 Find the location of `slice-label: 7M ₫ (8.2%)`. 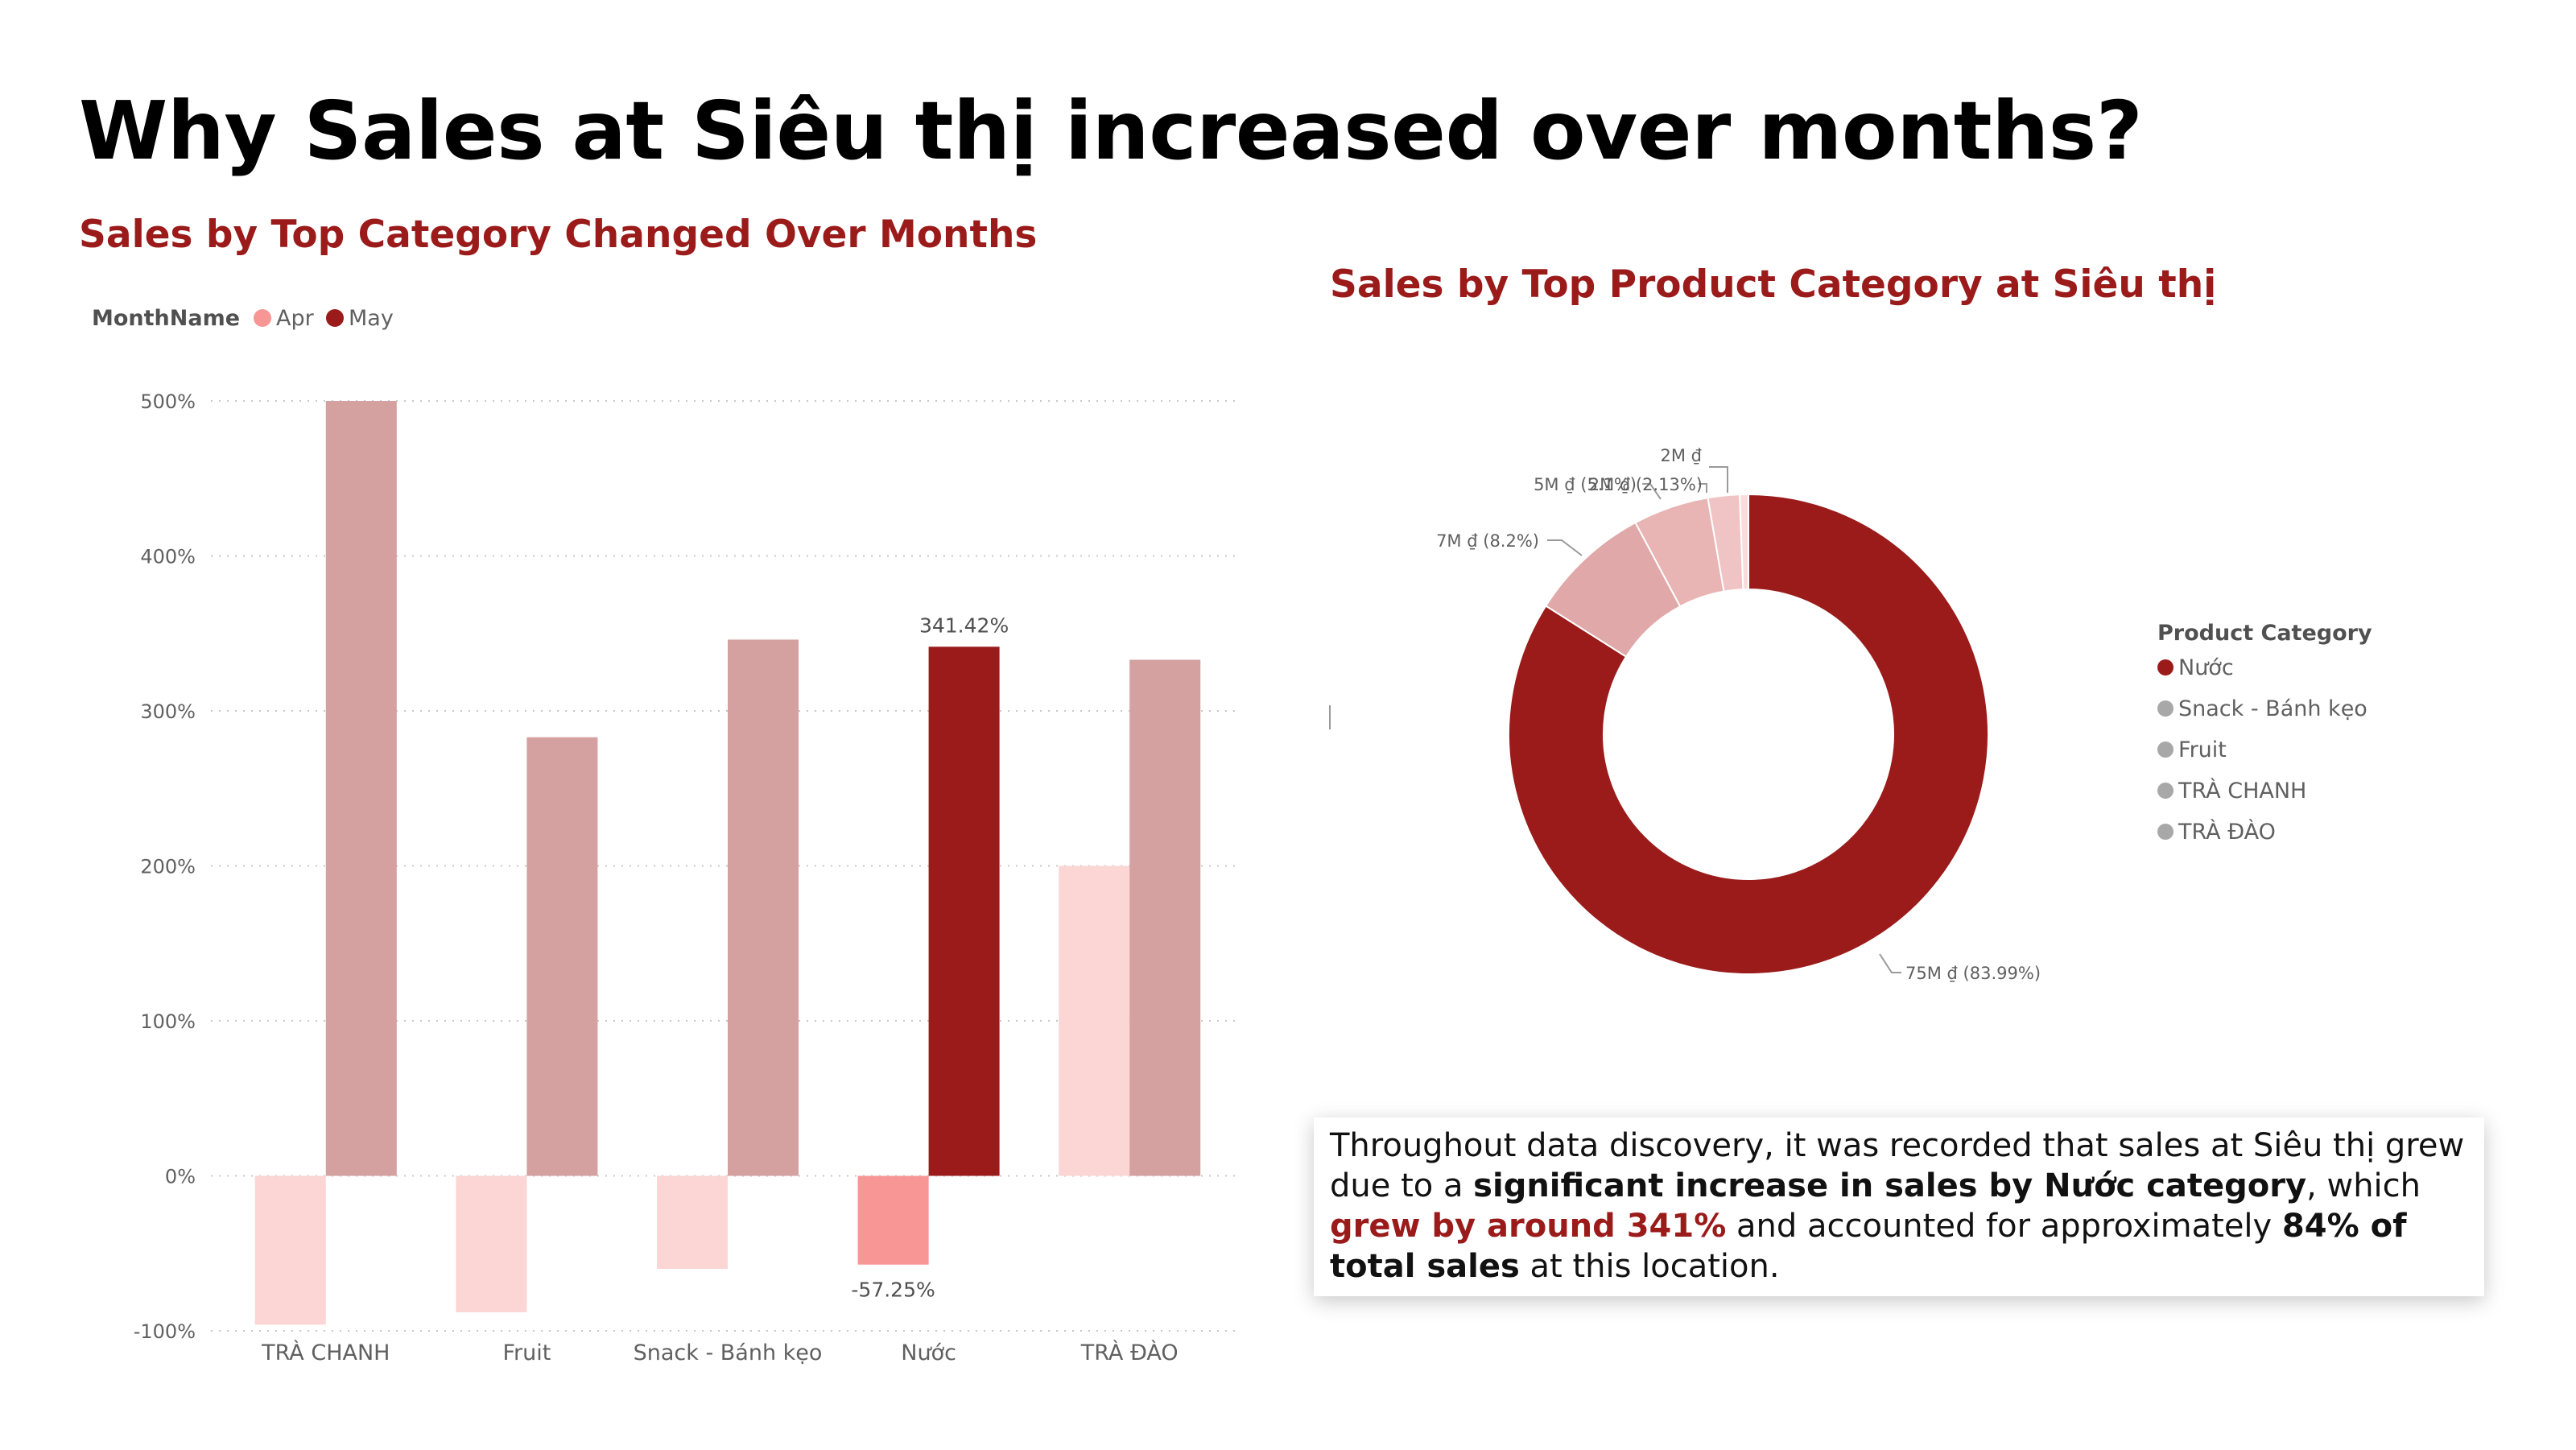

slice-label: 7M ₫ (8.2%) is located at coordinates (1487, 541).